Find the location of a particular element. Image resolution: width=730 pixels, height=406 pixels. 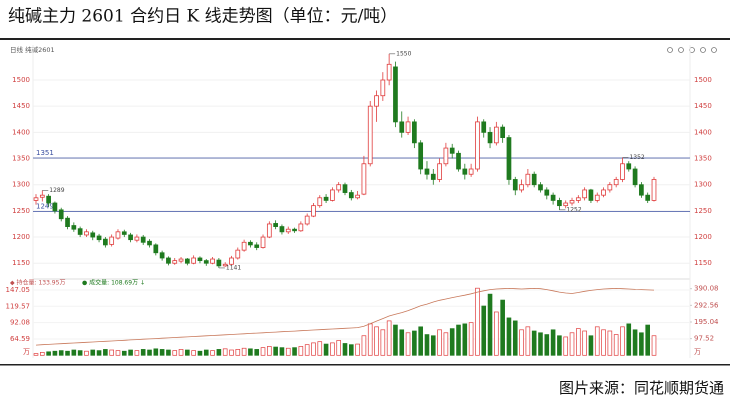

y-tick-label: 1400 is located at coordinates (21, 132).